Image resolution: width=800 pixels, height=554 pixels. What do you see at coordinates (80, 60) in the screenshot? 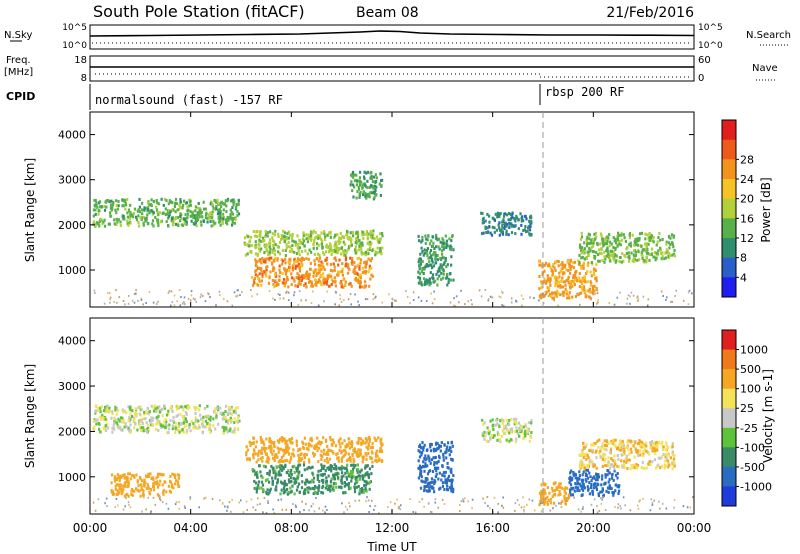
I see `freq-tick-top: 18` at bounding box center [80, 60].